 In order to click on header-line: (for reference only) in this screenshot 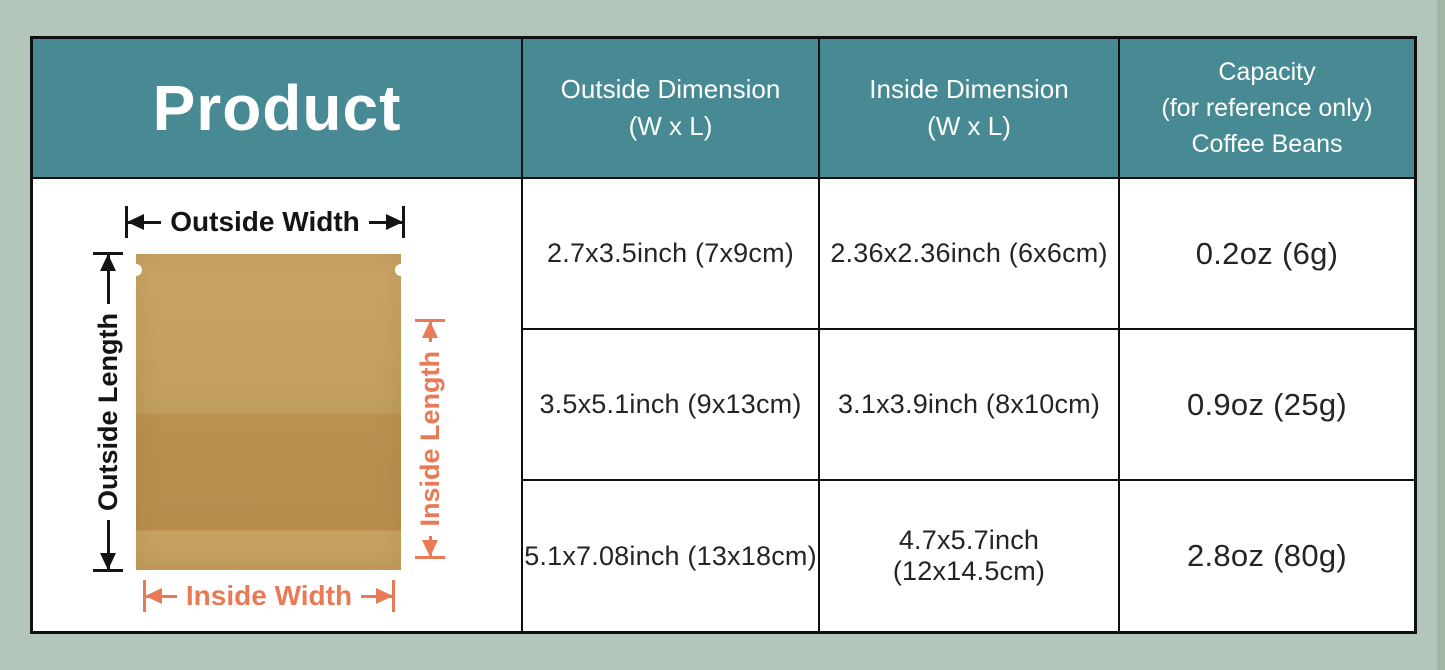, I will do `click(1267, 108)`.